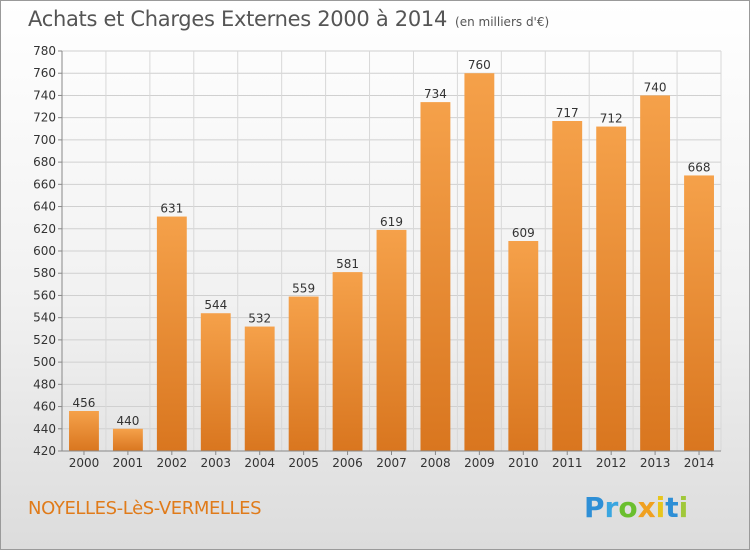  I want to click on y-tick-label: 680, so click(44, 162).